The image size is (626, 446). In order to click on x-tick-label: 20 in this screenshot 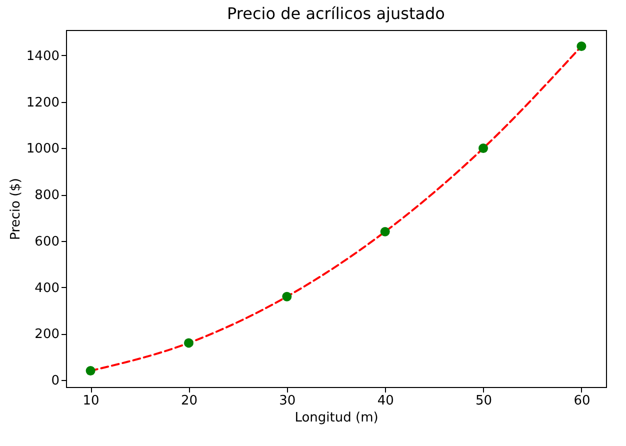, I will do `click(189, 401)`.